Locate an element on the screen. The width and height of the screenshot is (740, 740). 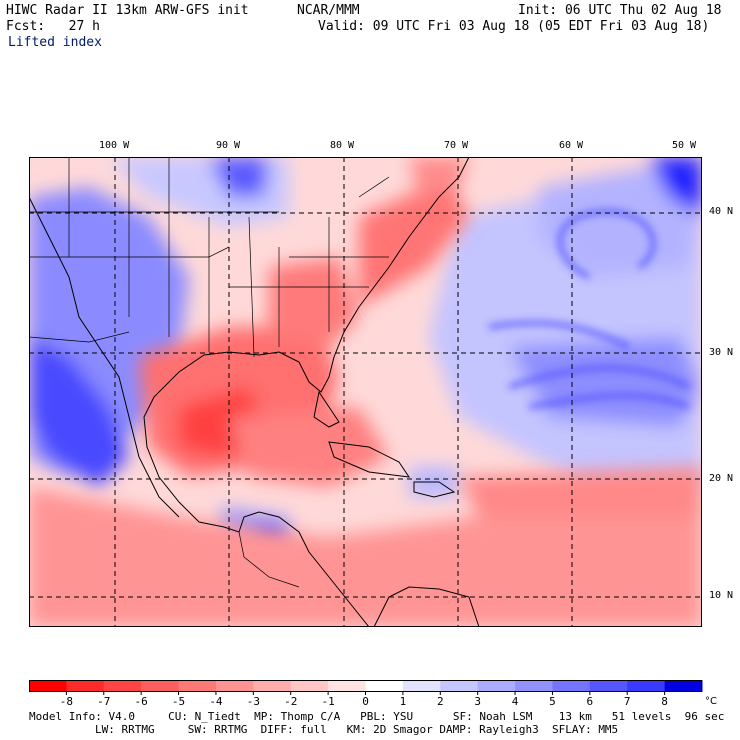
lon-label-60w: 60 W is located at coordinates (571, 145).